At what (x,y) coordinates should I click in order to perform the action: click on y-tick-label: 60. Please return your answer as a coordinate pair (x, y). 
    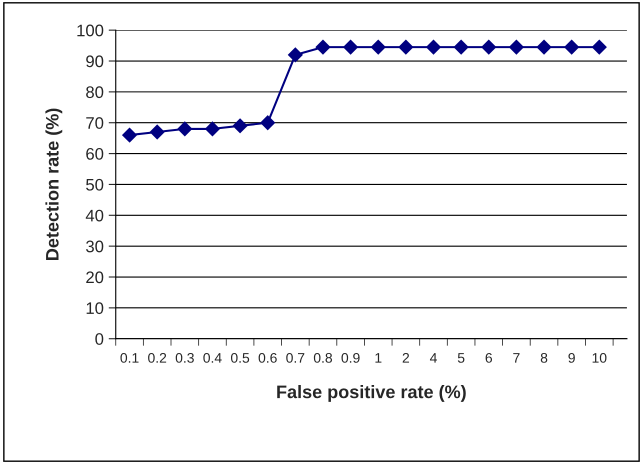
    Looking at the image, I should click on (95, 154).